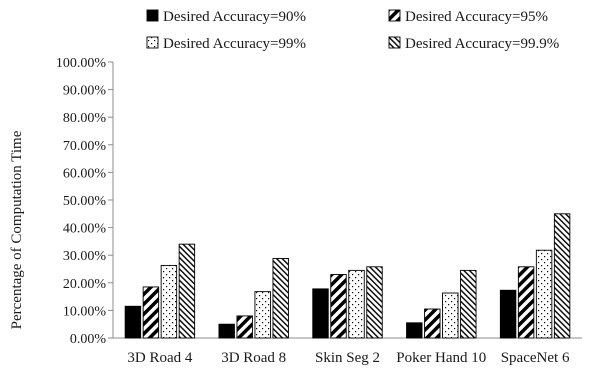  What do you see at coordinates (535, 358) in the screenshot?
I see `x-tick-label: SpaceNet 6` at bounding box center [535, 358].